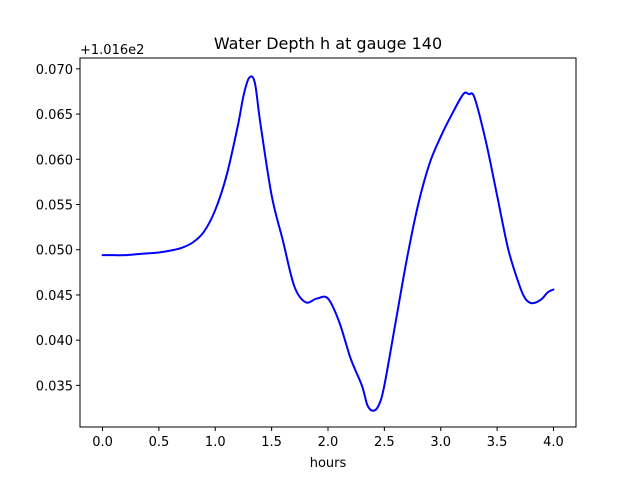  I want to click on x-tick-label: 1.5, so click(271, 442).